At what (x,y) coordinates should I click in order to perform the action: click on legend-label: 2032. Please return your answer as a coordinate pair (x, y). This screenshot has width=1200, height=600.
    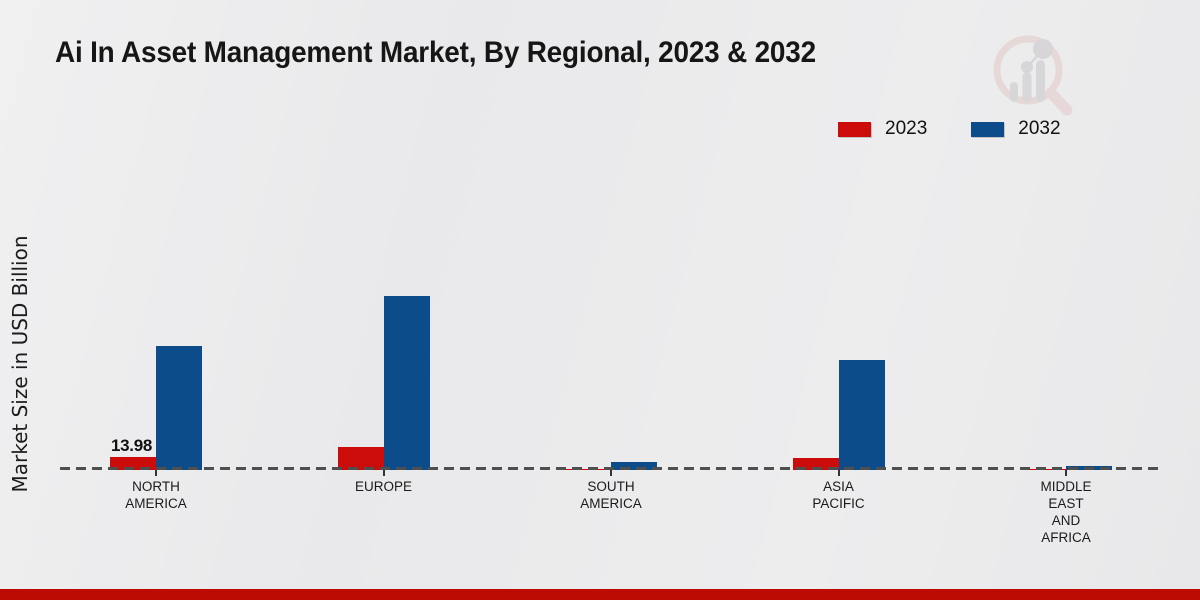
    Looking at the image, I should click on (1039, 128).